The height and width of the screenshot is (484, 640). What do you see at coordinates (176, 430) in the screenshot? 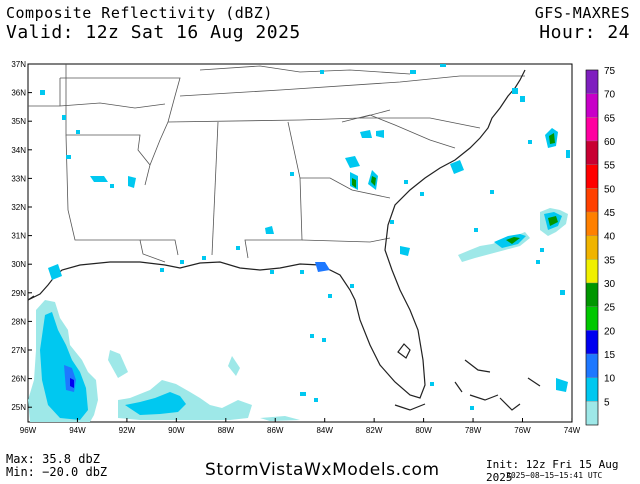
I see `lon-label: 90W` at bounding box center [176, 430].